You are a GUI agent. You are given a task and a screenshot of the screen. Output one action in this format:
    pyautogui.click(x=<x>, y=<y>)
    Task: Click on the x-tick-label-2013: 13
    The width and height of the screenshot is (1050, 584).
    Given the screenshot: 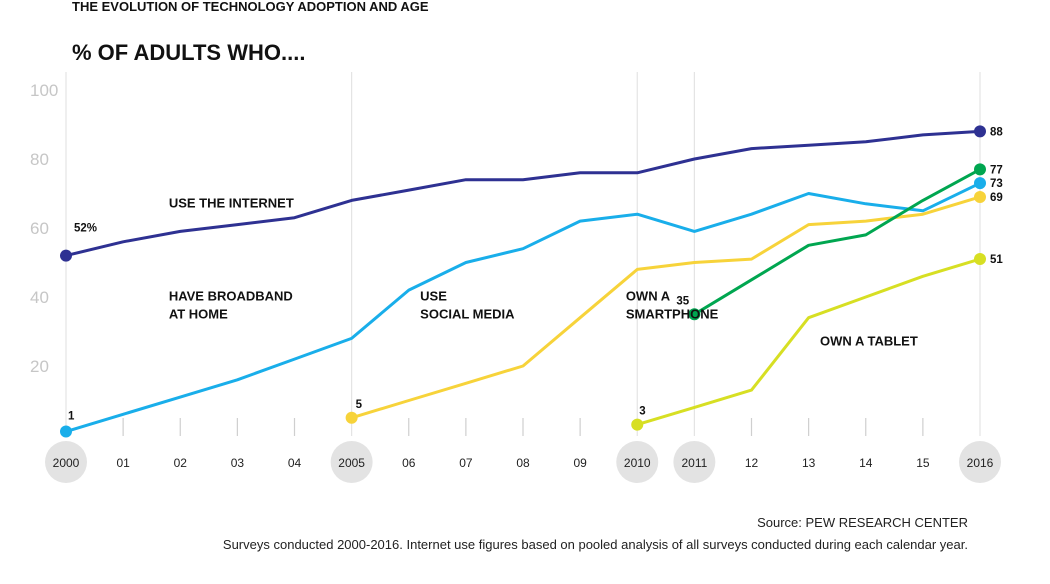 What is the action you would take?
    pyautogui.click(x=809, y=463)
    